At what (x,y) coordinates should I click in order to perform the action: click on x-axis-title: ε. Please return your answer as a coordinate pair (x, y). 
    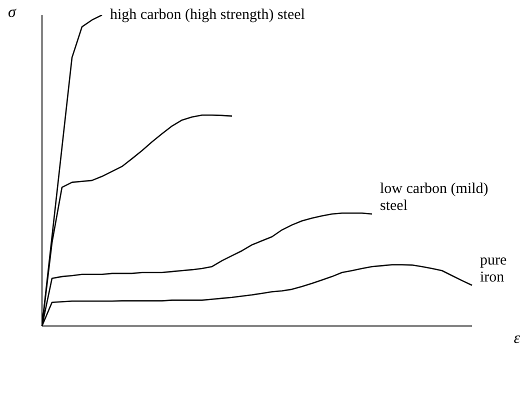
    Looking at the image, I should click on (517, 339).